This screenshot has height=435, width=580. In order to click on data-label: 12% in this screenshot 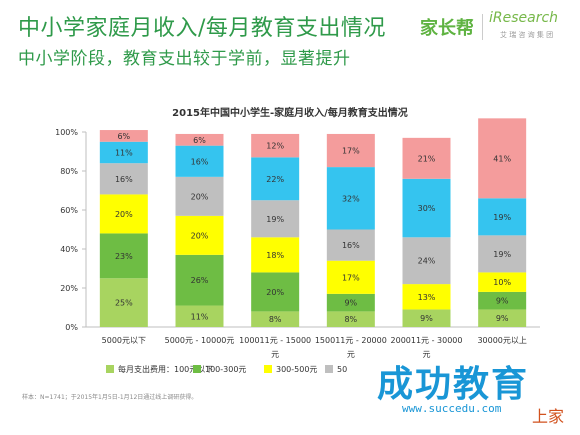, I will do `click(275, 146)`.